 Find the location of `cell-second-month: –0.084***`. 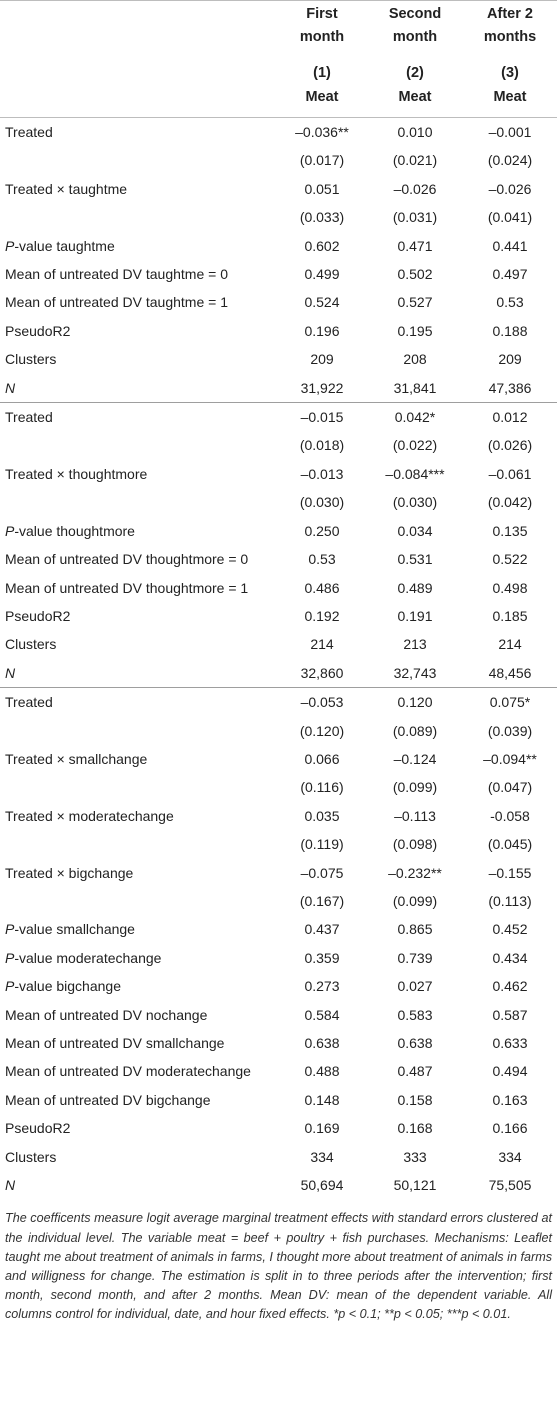

cell-second-month: –0.084*** is located at coordinates (415, 473).